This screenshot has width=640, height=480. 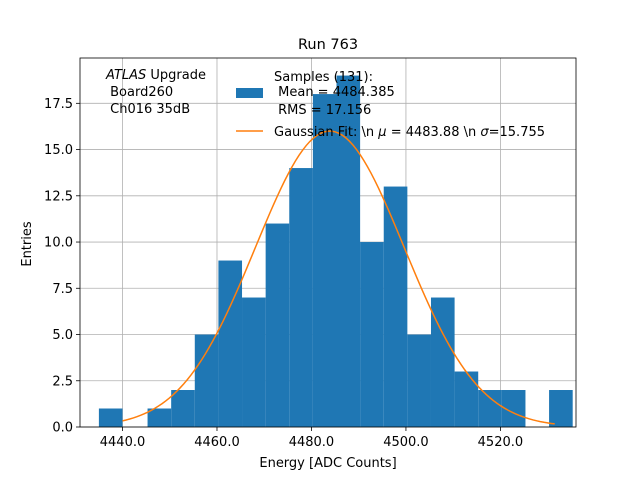 I want to click on legend-fit-label: Gaussian Fit: \n μ = 4483.88 \n σ=15.755, so click(x=409, y=132).